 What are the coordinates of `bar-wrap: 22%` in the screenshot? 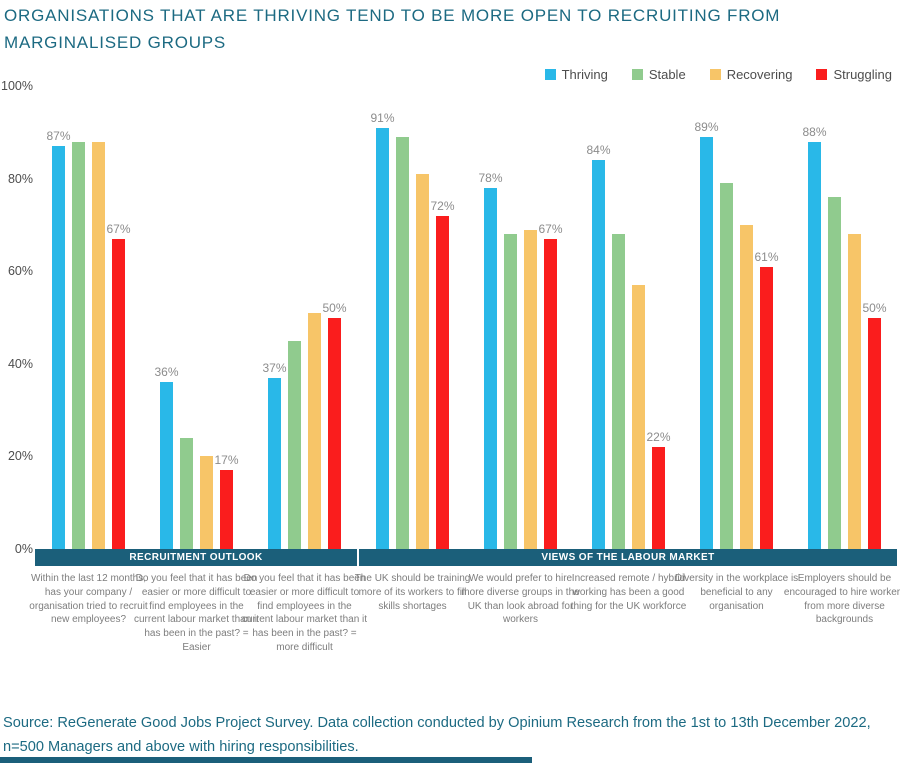 It's located at (658, 489).